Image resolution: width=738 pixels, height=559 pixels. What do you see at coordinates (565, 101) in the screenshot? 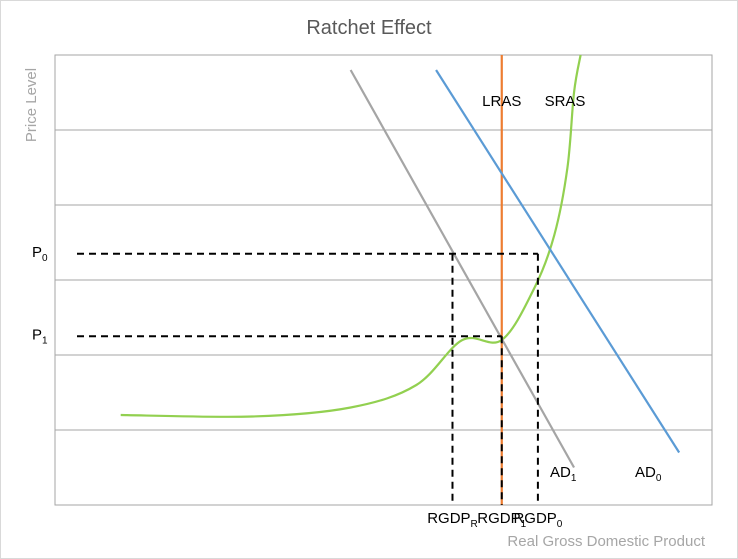
I see `label-sras: SRAS` at bounding box center [565, 101].